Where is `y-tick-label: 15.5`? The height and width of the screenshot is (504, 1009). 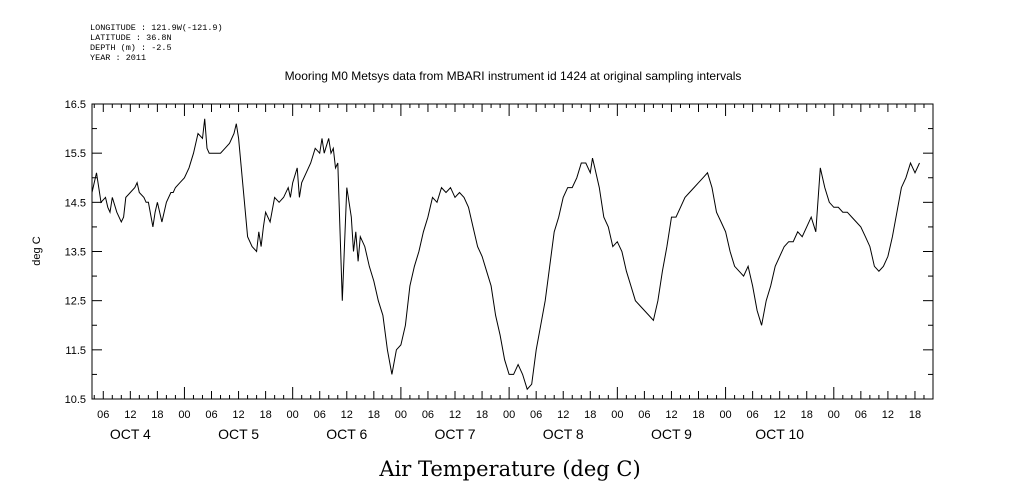
y-tick-label: 15.5 is located at coordinates (75, 154).